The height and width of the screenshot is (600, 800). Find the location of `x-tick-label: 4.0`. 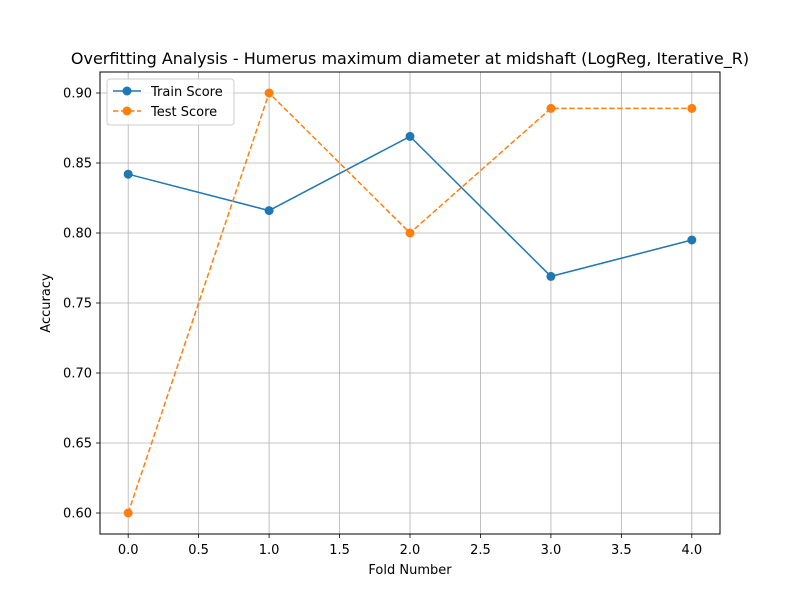

x-tick-label: 4.0 is located at coordinates (691, 550).